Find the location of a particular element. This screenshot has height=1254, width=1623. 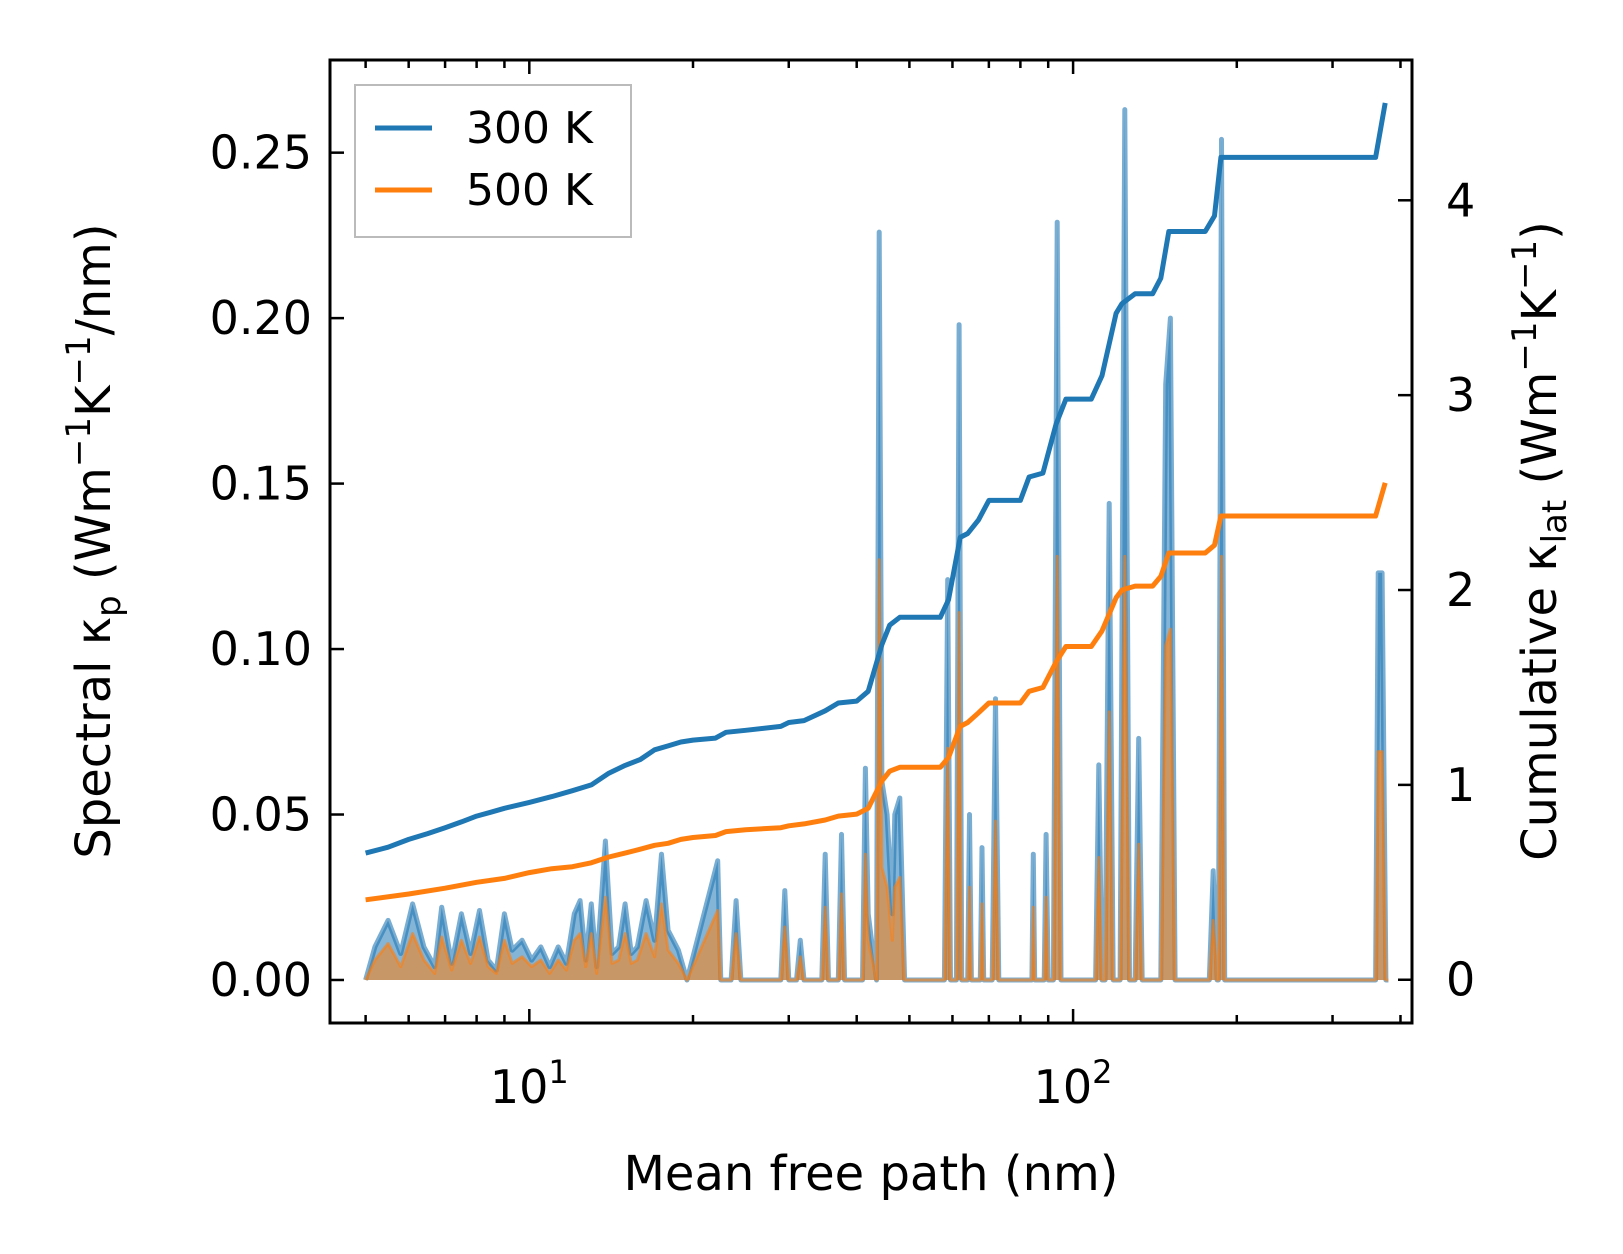

x-tick-label: 10¹ is located at coordinates (529, 1083).